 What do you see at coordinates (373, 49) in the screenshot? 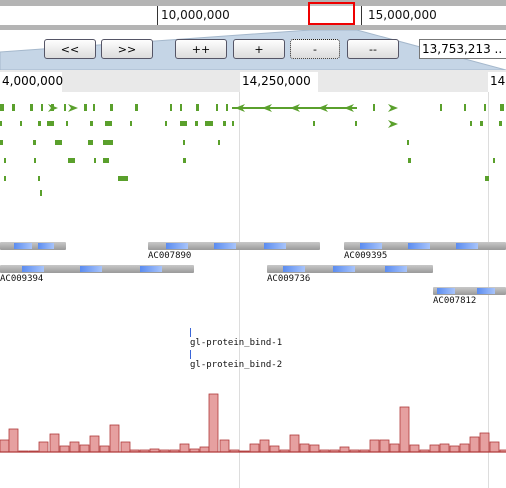
I see `zoom-out-more-button: --` at bounding box center [373, 49].